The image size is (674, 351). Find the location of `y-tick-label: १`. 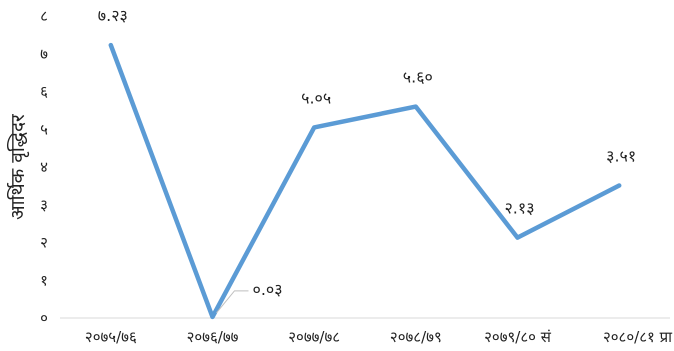

y-tick-label: १ is located at coordinates (44, 280).